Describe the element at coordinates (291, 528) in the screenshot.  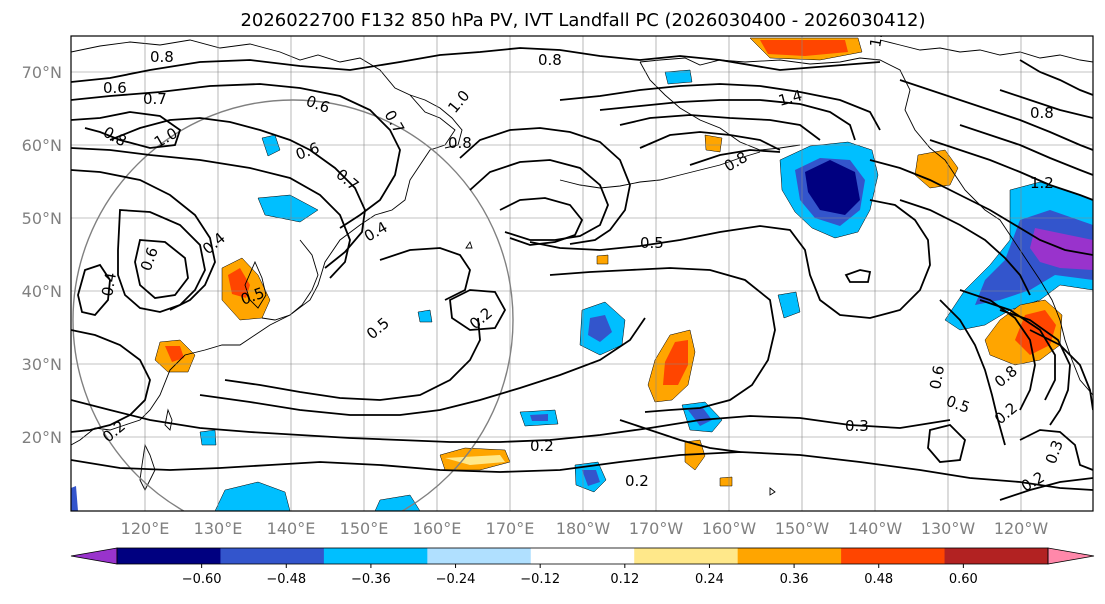
I see `lon-label: 140°E` at that location.